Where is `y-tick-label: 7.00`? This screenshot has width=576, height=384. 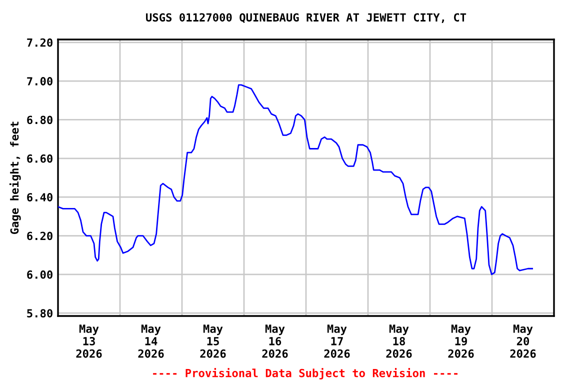 y-tick-label: 7.00 is located at coordinates (39, 81).